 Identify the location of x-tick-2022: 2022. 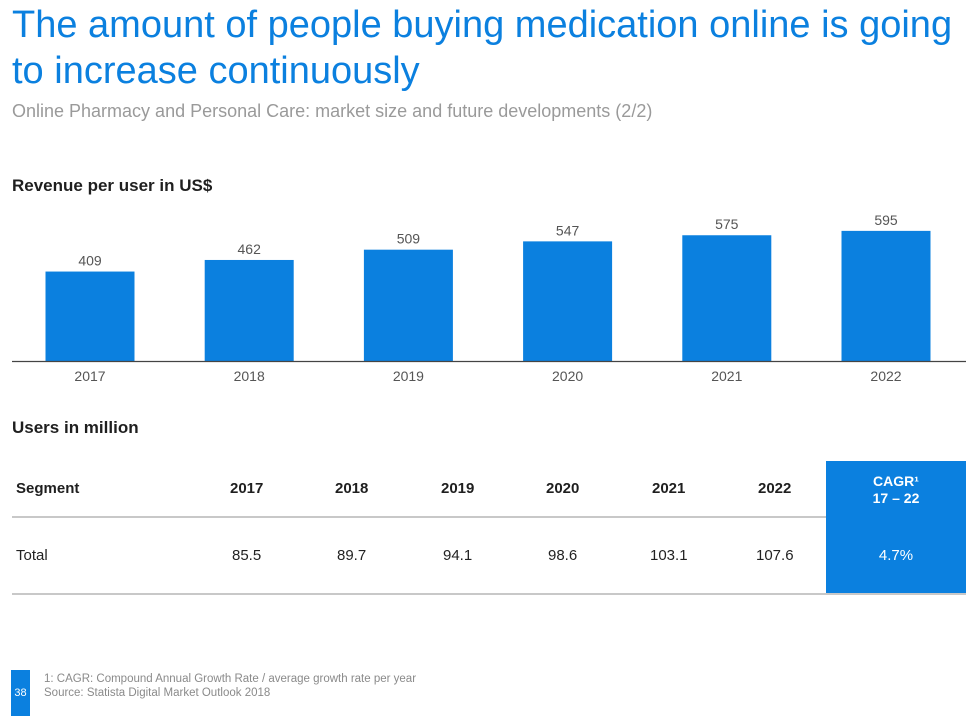
(885, 376).